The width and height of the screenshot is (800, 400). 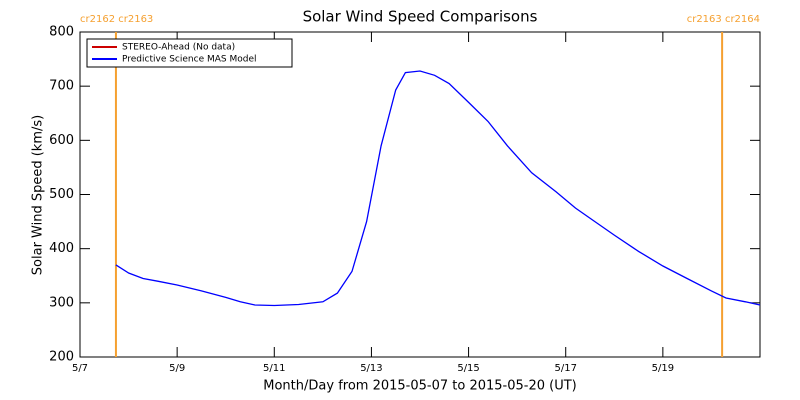 I want to click on legend-box, so click(x=189, y=53).